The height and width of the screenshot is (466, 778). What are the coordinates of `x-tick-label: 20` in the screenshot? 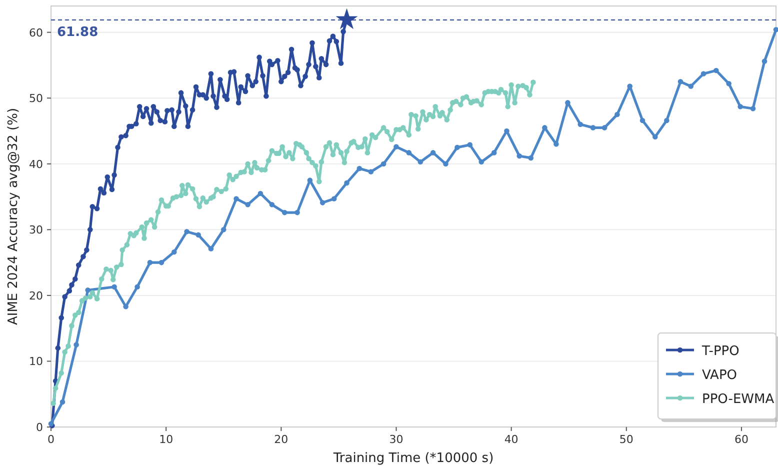 It's located at (281, 439).